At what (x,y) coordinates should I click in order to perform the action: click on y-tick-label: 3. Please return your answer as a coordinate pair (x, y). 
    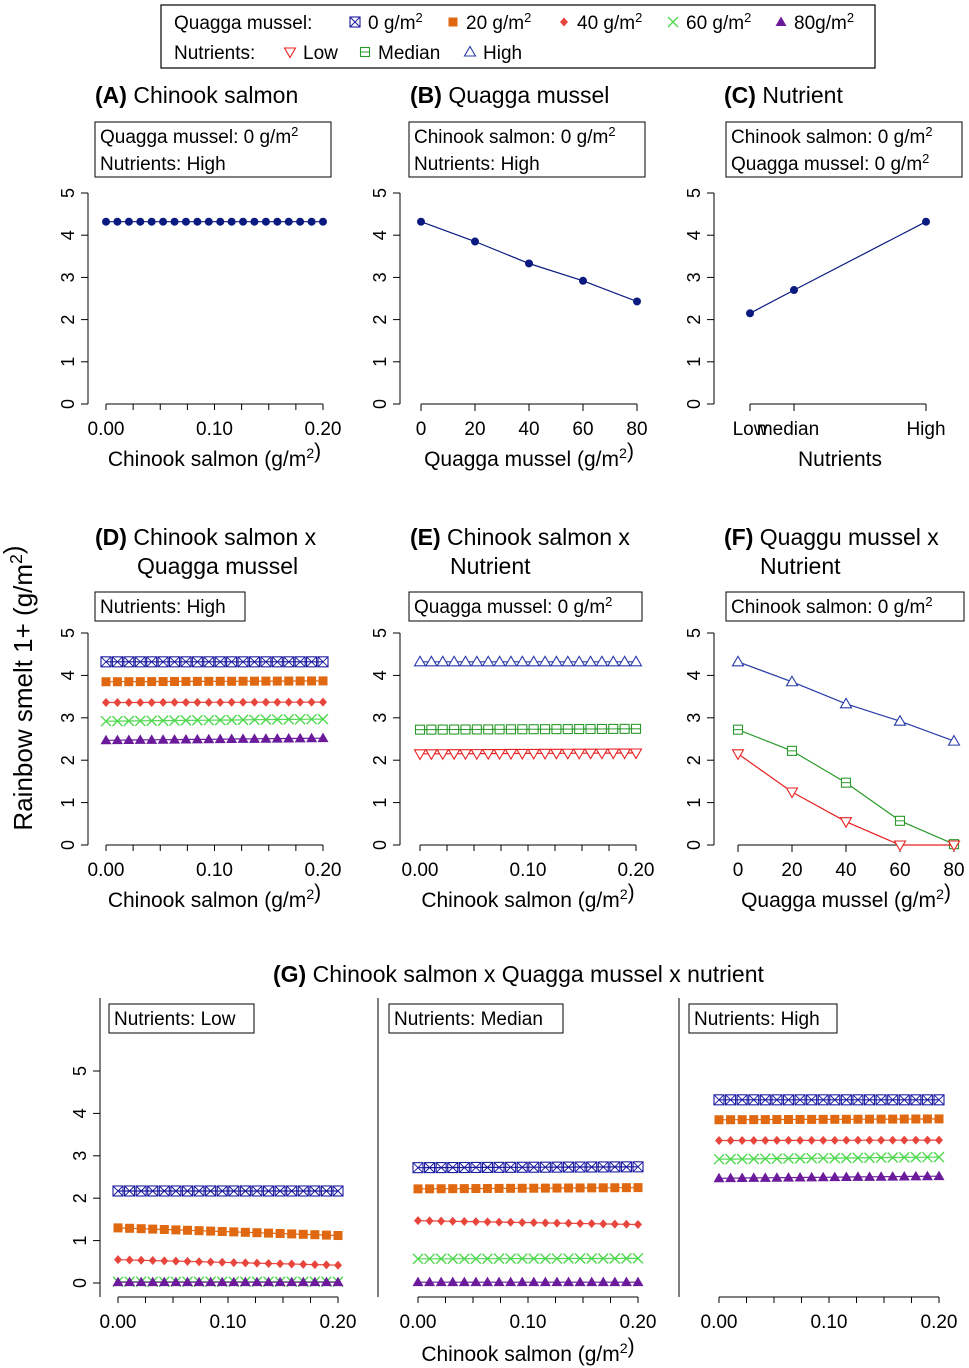
    Looking at the image, I should click on (694, 718).